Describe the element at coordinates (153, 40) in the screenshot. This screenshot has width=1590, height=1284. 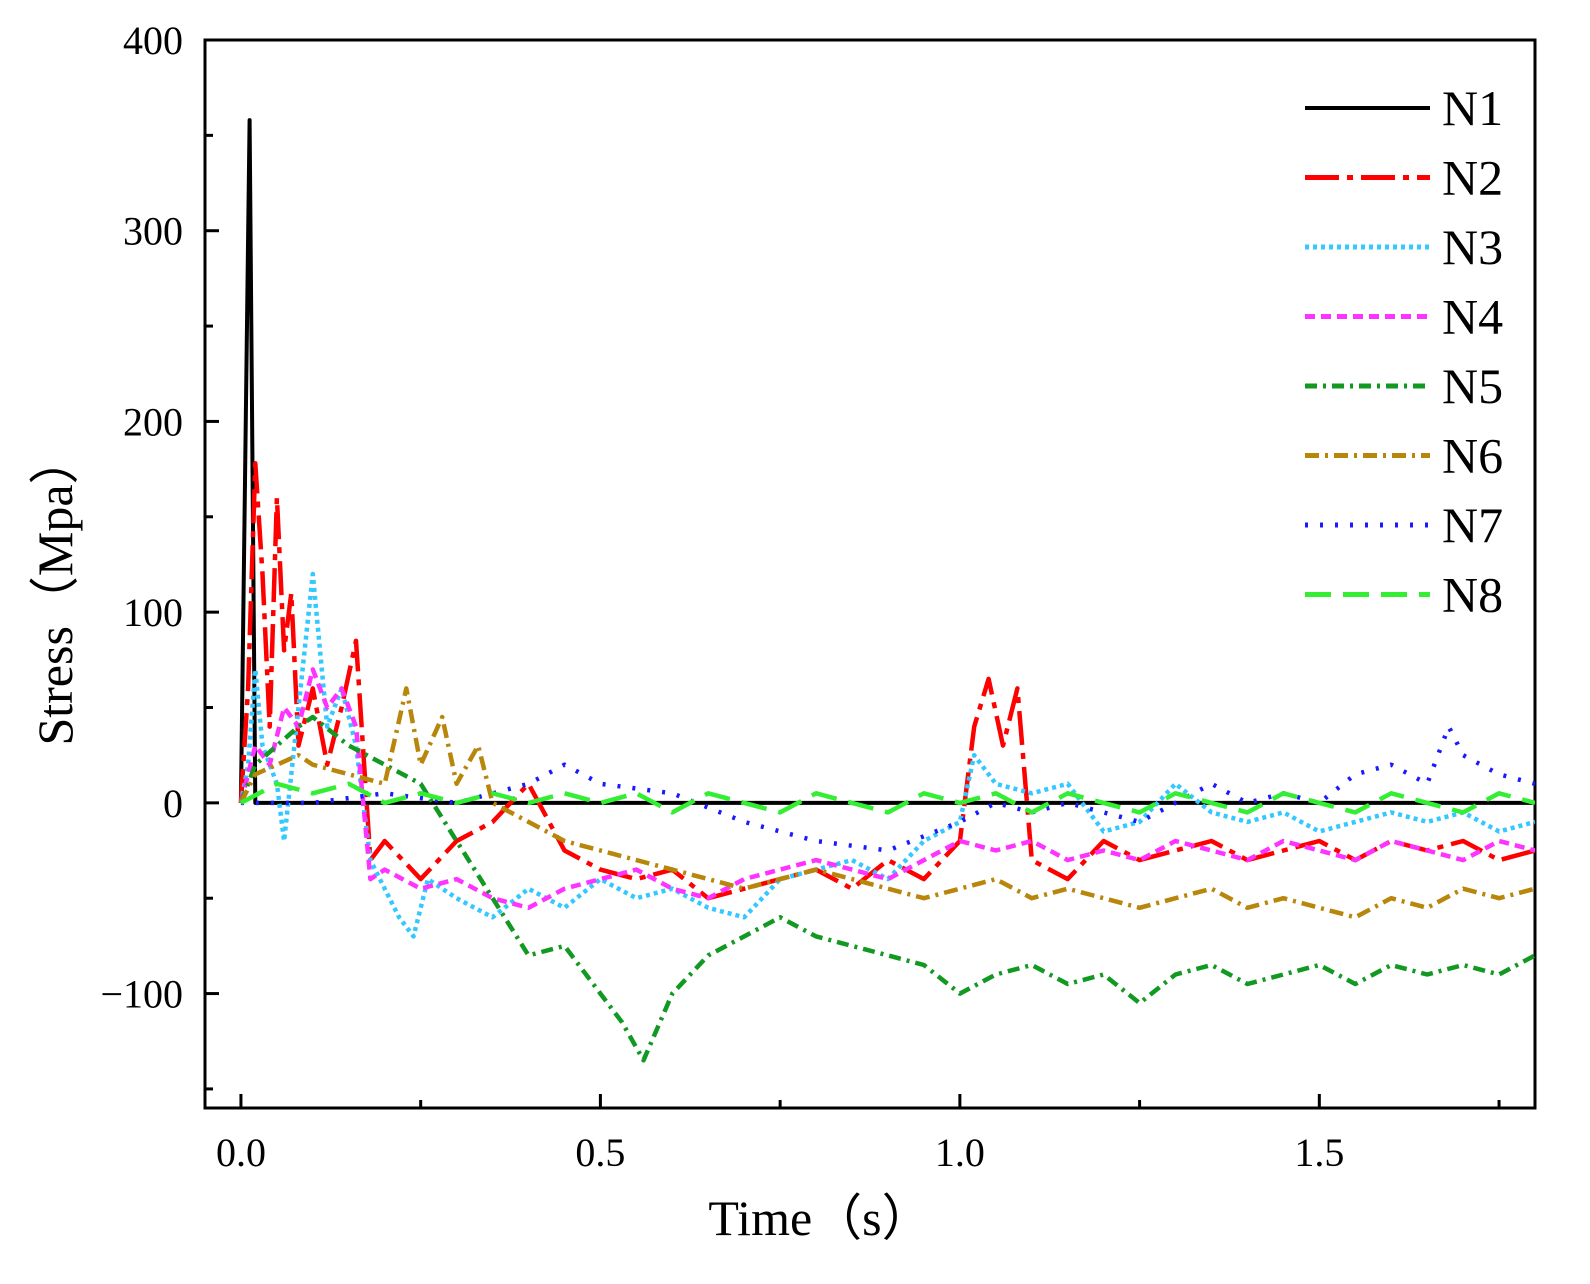
I see `y-tick-label: 400` at that location.